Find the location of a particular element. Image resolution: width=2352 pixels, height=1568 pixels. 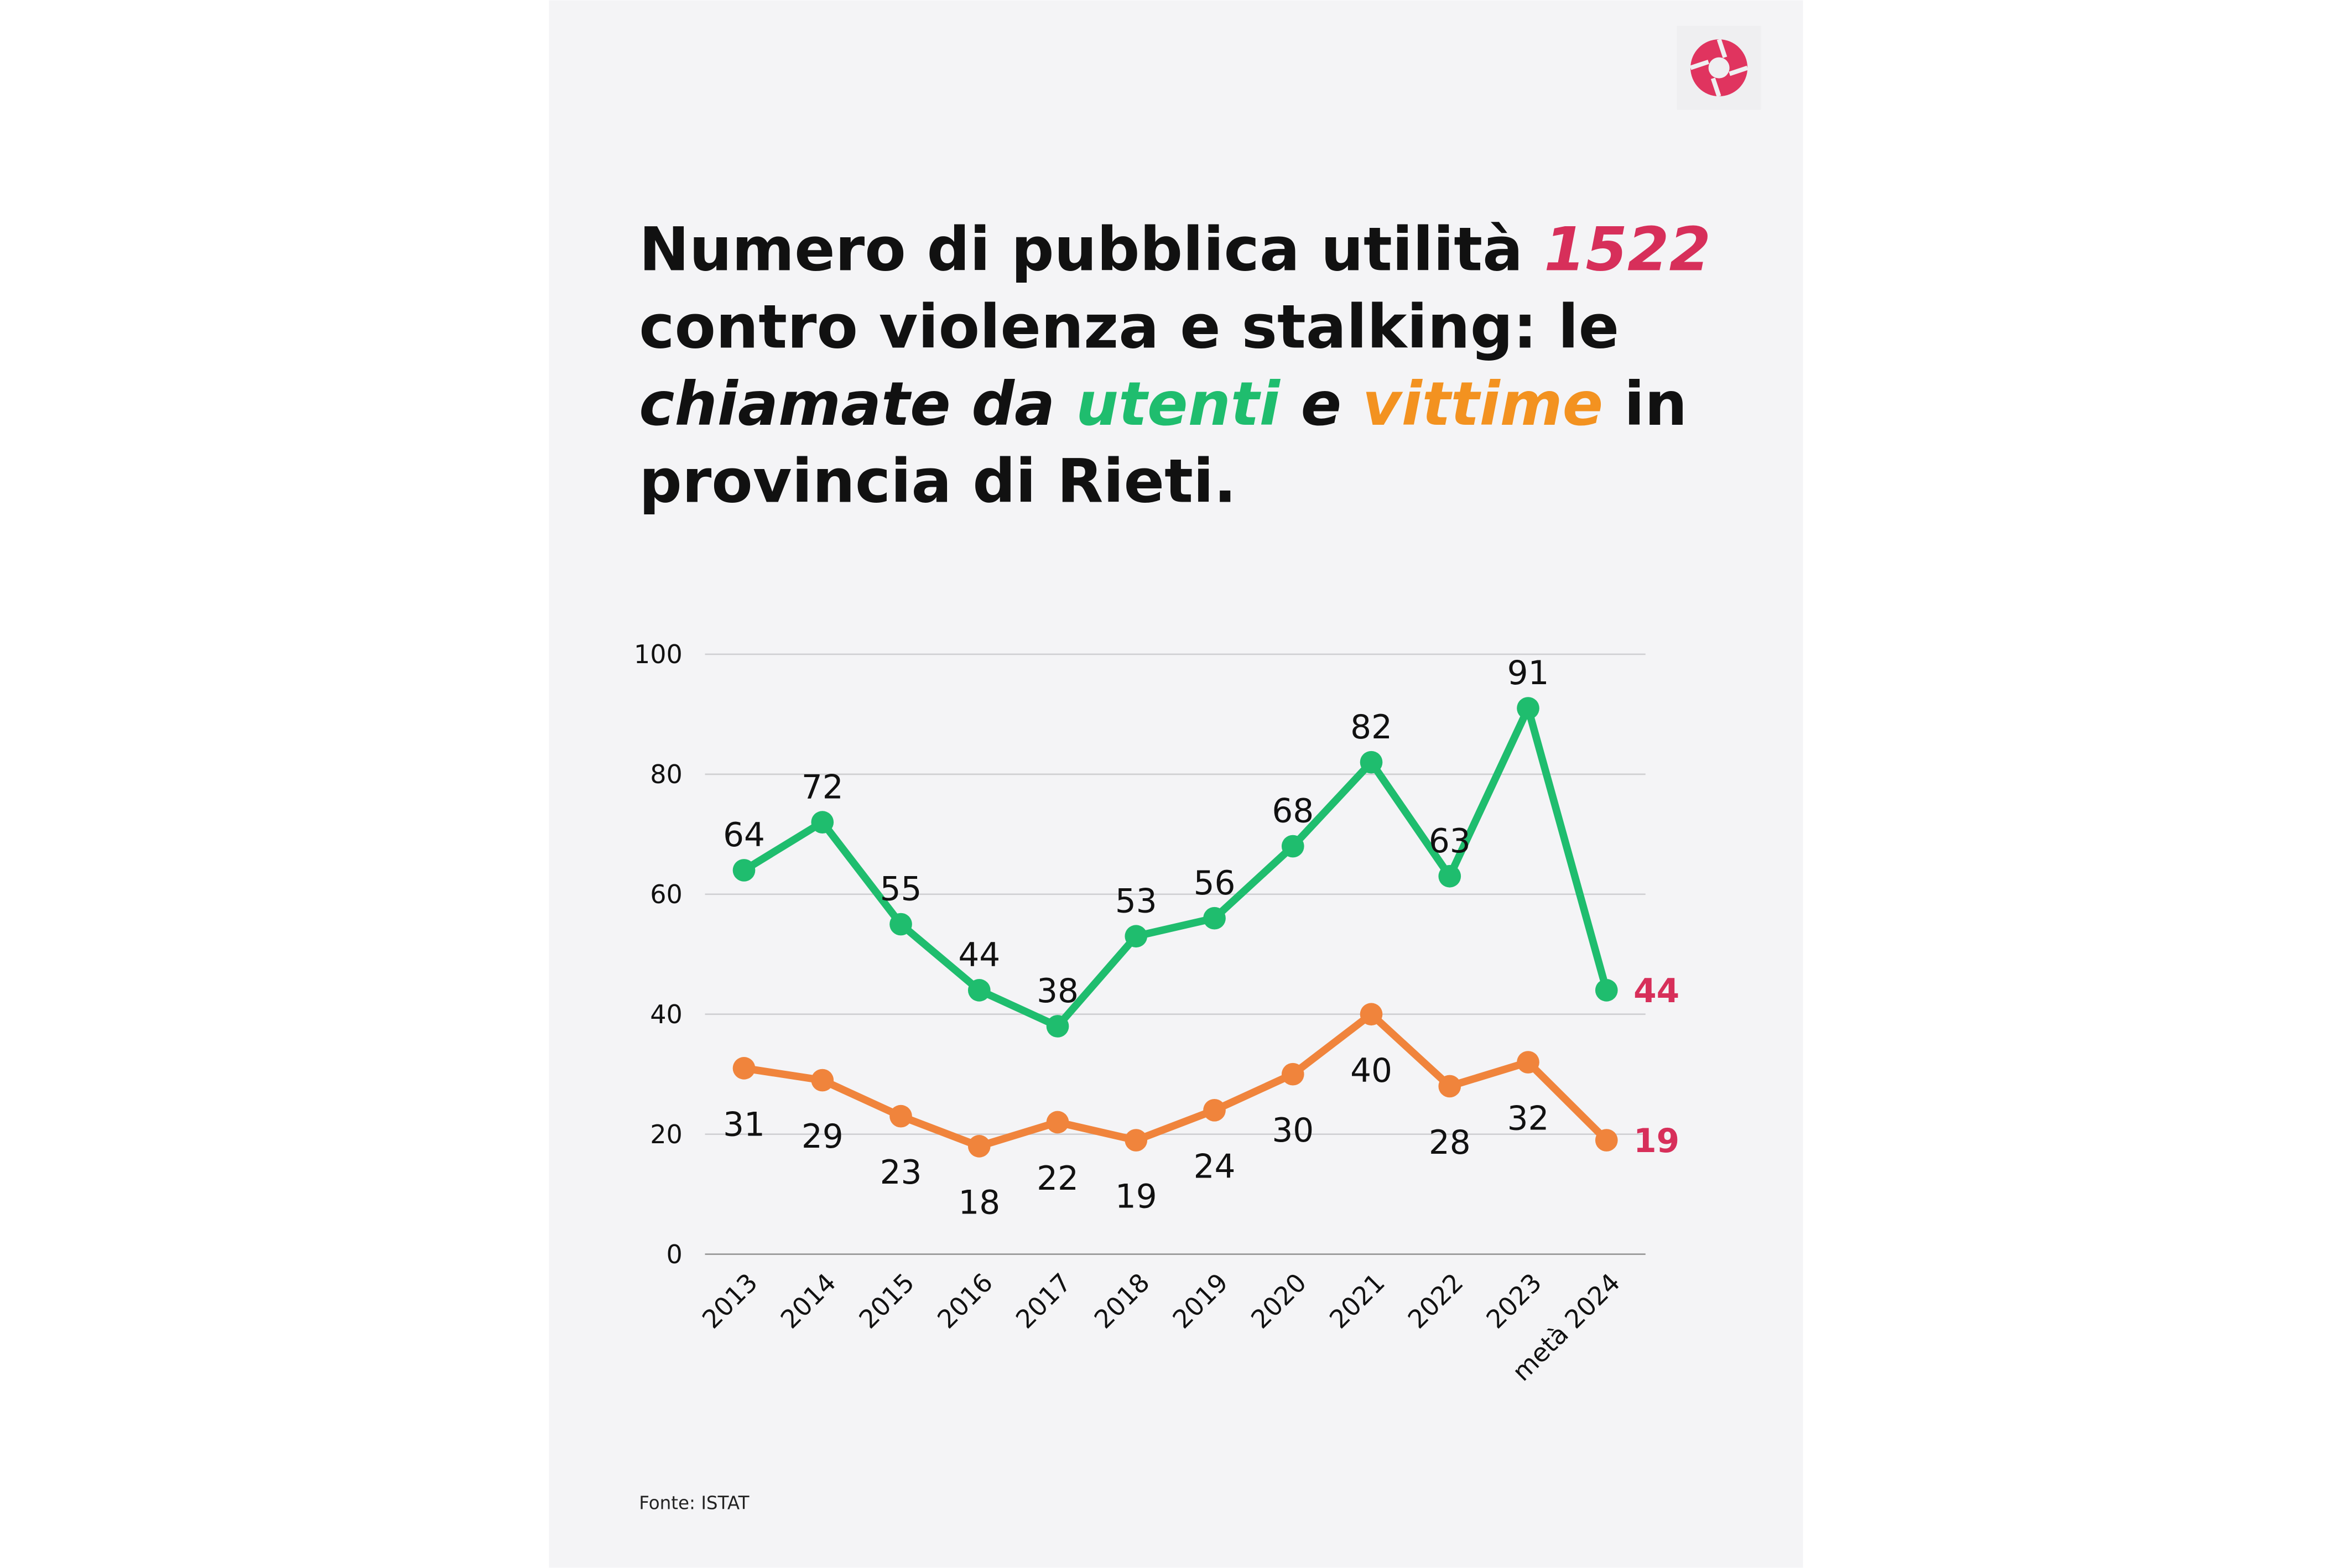

title-line: provincia di Rieti. is located at coordinates (937, 481).